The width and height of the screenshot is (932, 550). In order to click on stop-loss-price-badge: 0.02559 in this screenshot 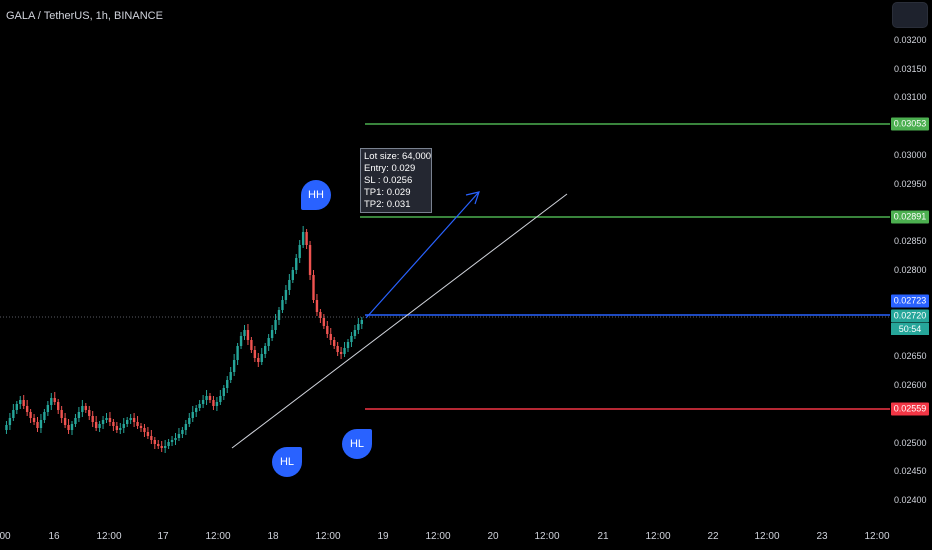, I will do `click(910, 409)`.